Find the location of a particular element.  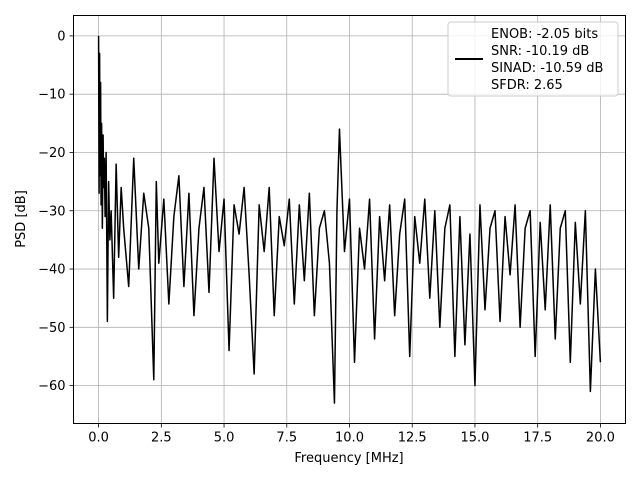

legend-line-sinad: SINAD: -10.59 dB is located at coordinates (547, 68).